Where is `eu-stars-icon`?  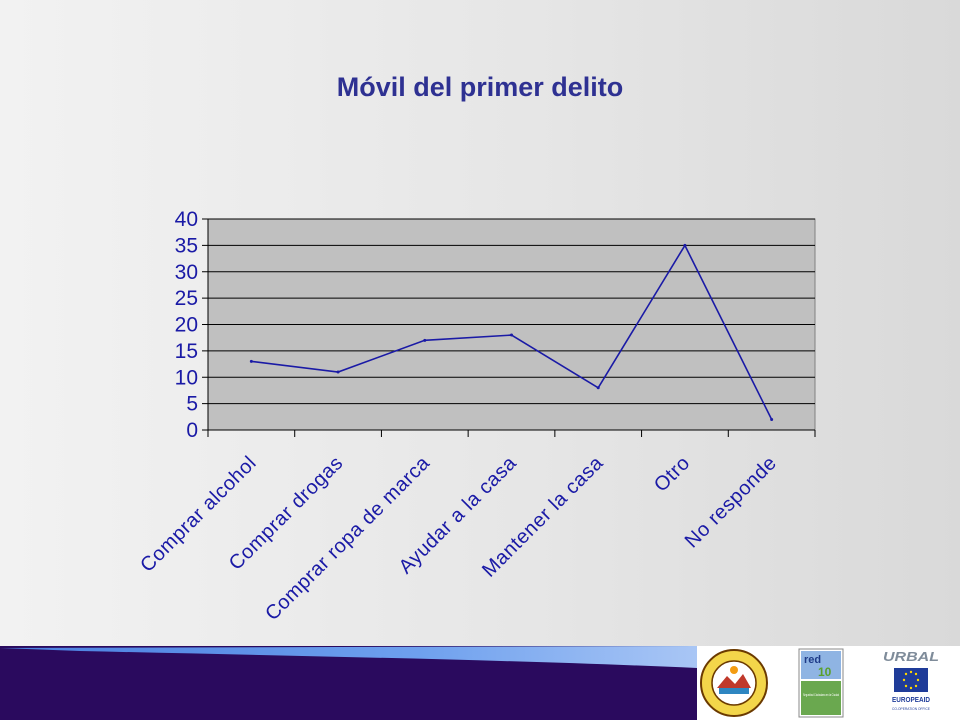
eu-stars-icon is located at coordinates (911, 680).